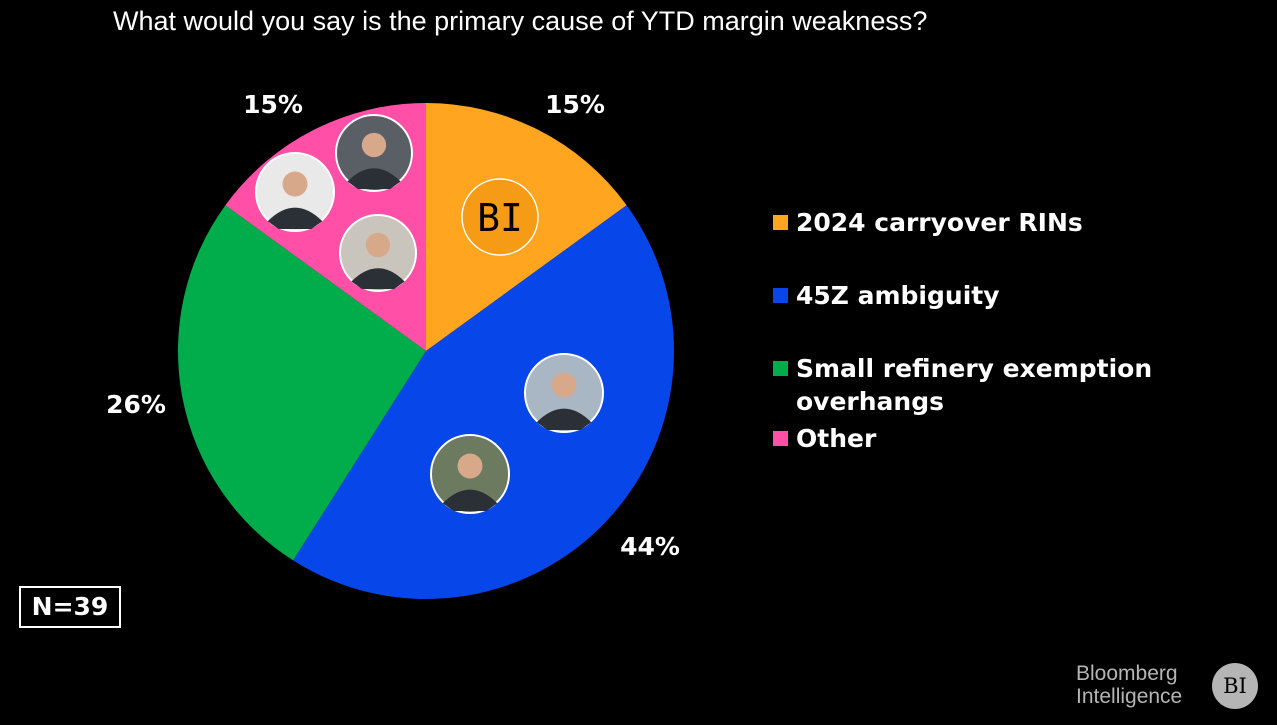 The width and height of the screenshot is (1277, 725). Describe the element at coordinates (983, 438) in the screenshot. I see `legend-item-other: Other` at that location.